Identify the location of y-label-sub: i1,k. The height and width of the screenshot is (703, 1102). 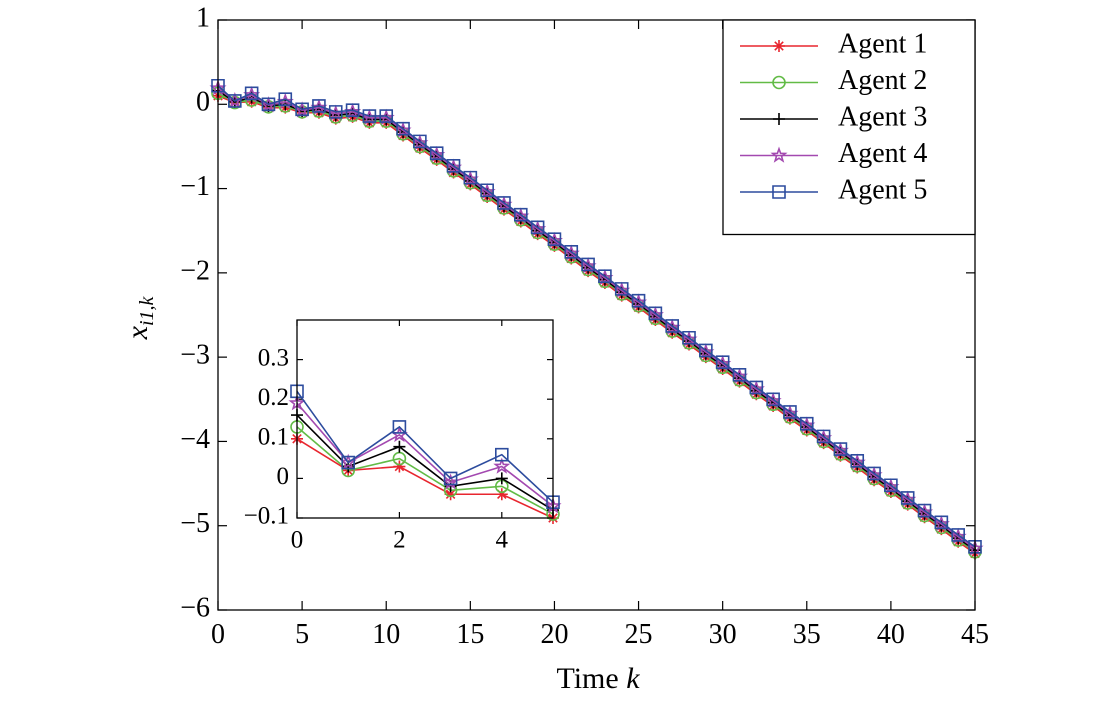
(147, 310).